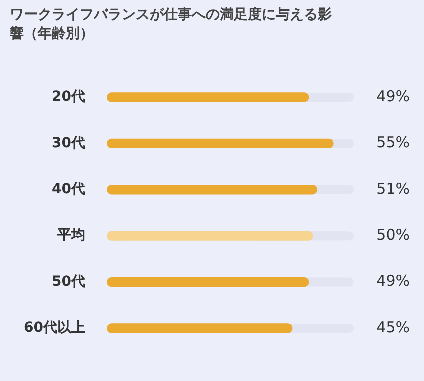 The width and height of the screenshot is (424, 381). I want to click on y-tick-label: 60代以上, so click(55, 328).